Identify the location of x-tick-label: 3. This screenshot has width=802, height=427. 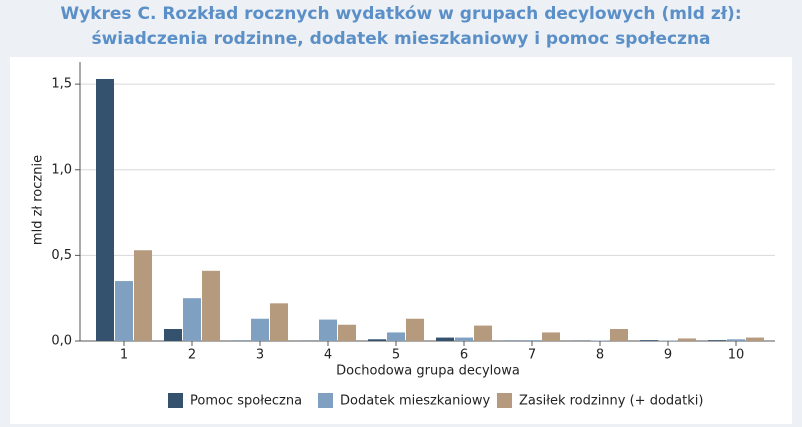
(260, 355).